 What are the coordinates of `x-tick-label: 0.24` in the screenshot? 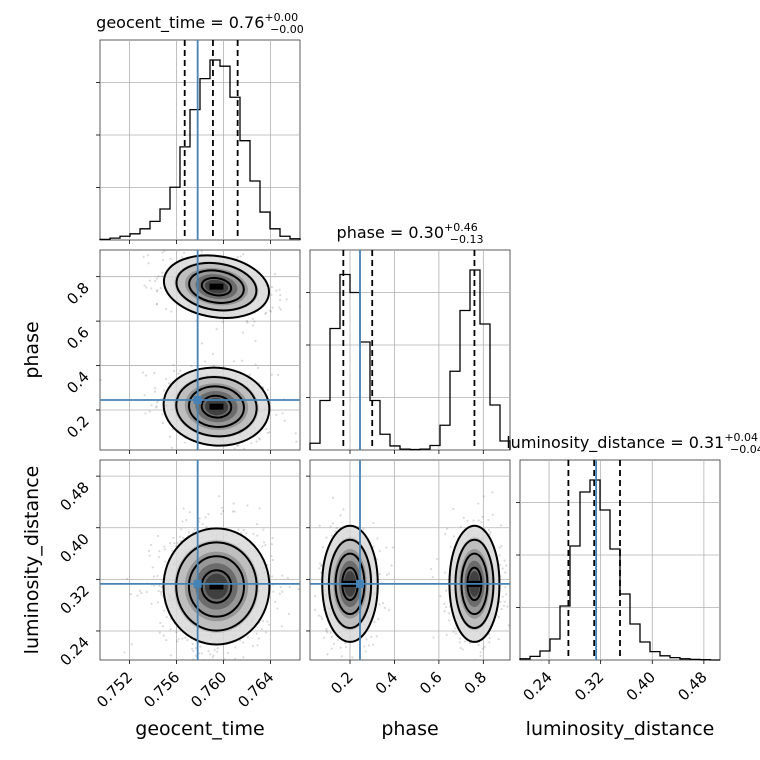 It's located at (538, 686).